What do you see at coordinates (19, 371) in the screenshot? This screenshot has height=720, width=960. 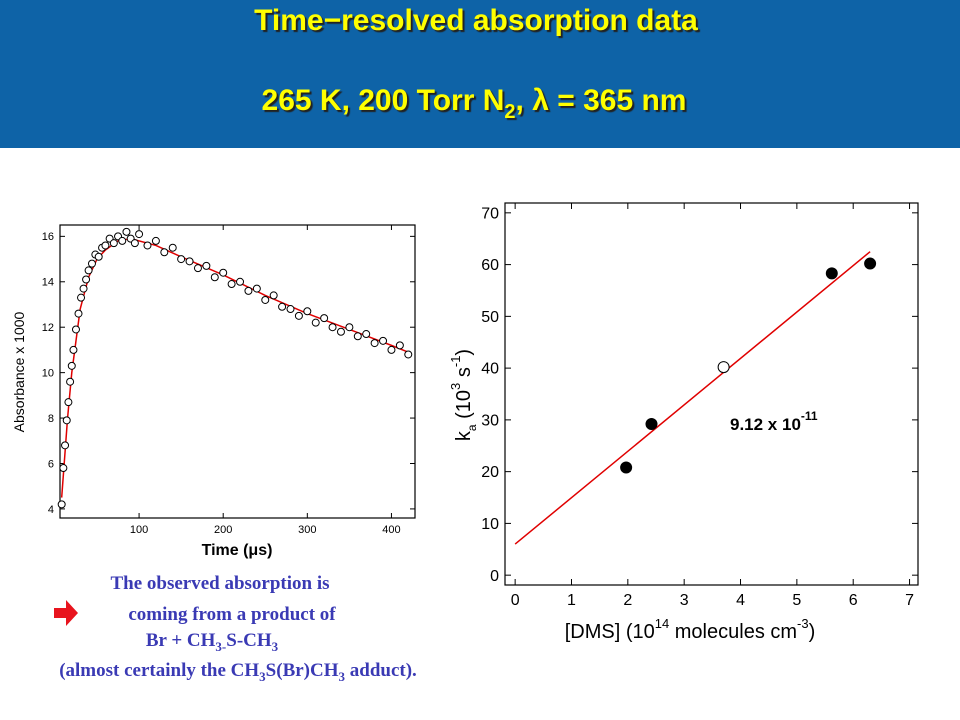 I see `y-axis-label: Absorbance x 1000` at bounding box center [19, 371].